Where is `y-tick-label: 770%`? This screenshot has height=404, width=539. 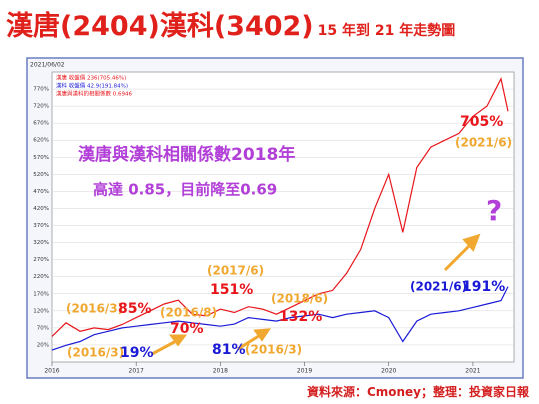
y-tick-label: 770% is located at coordinates (41, 90).